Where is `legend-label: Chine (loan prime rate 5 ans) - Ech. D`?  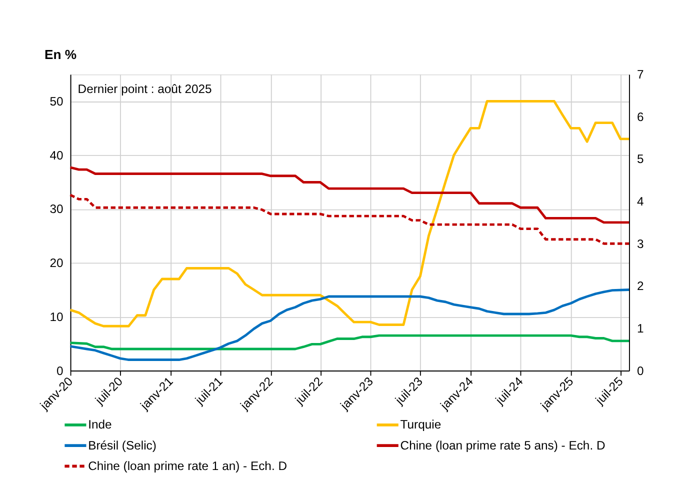
legend-label: Chine (loan prime rate 5 ans) - Ech. D is located at coordinates (503, 445).